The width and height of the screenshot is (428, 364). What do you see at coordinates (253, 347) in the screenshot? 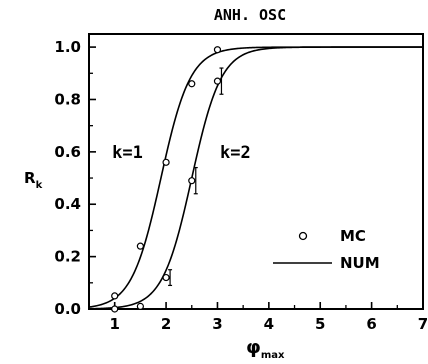
I see `x-axis-label-main: φ` at bounding box center [253, 347].